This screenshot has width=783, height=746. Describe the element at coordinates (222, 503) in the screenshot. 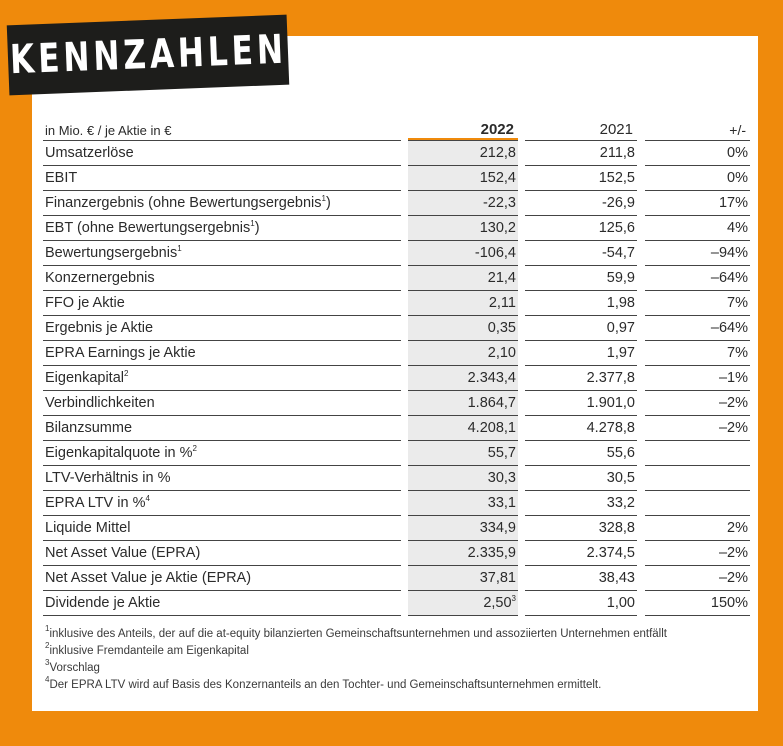

I see `row-label: EPRA LTV in %4` at that location.